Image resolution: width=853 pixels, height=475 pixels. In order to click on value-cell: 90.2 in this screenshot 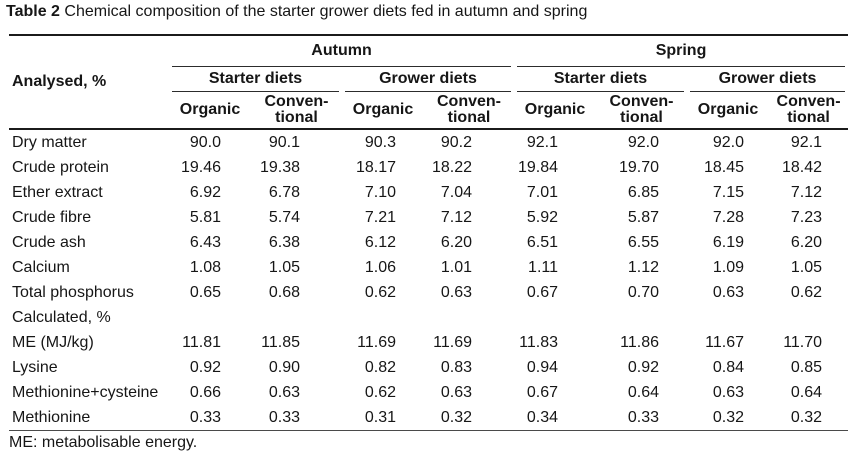, I will do `click(456, 142)`.